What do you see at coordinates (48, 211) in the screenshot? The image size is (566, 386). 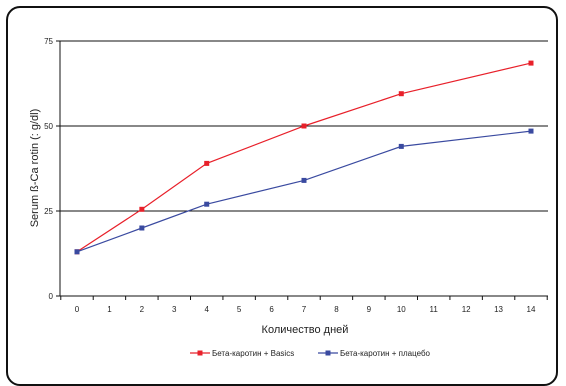 I see `y-tick-label-25: 25` at bounding box center [48, 211].